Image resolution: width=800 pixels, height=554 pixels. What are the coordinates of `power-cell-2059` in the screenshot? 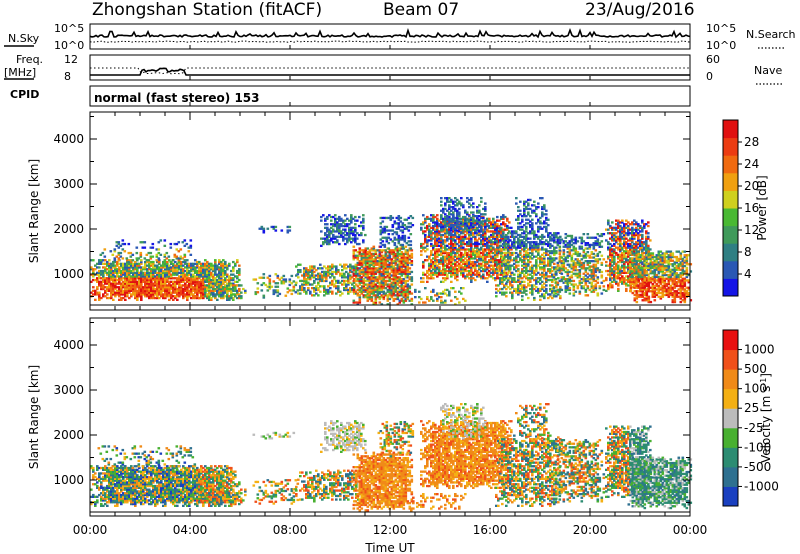 It's located at (354, 255).